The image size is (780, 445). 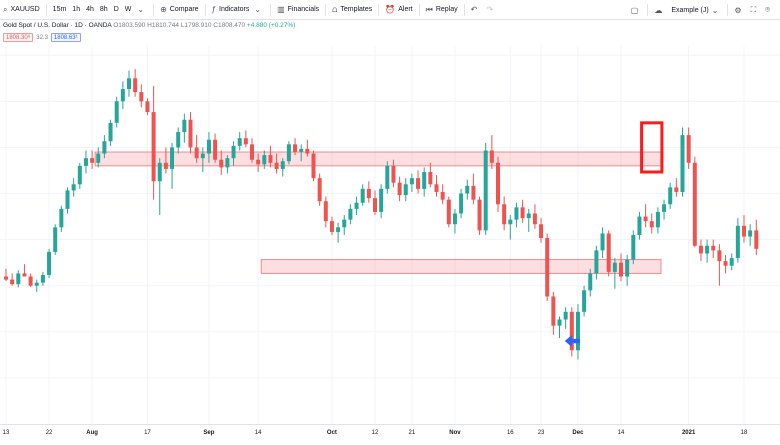 What do you see at coordinates (476, 10) in the screenshot?
I see `undo-button: ↶` at bounding box center [476, 10].